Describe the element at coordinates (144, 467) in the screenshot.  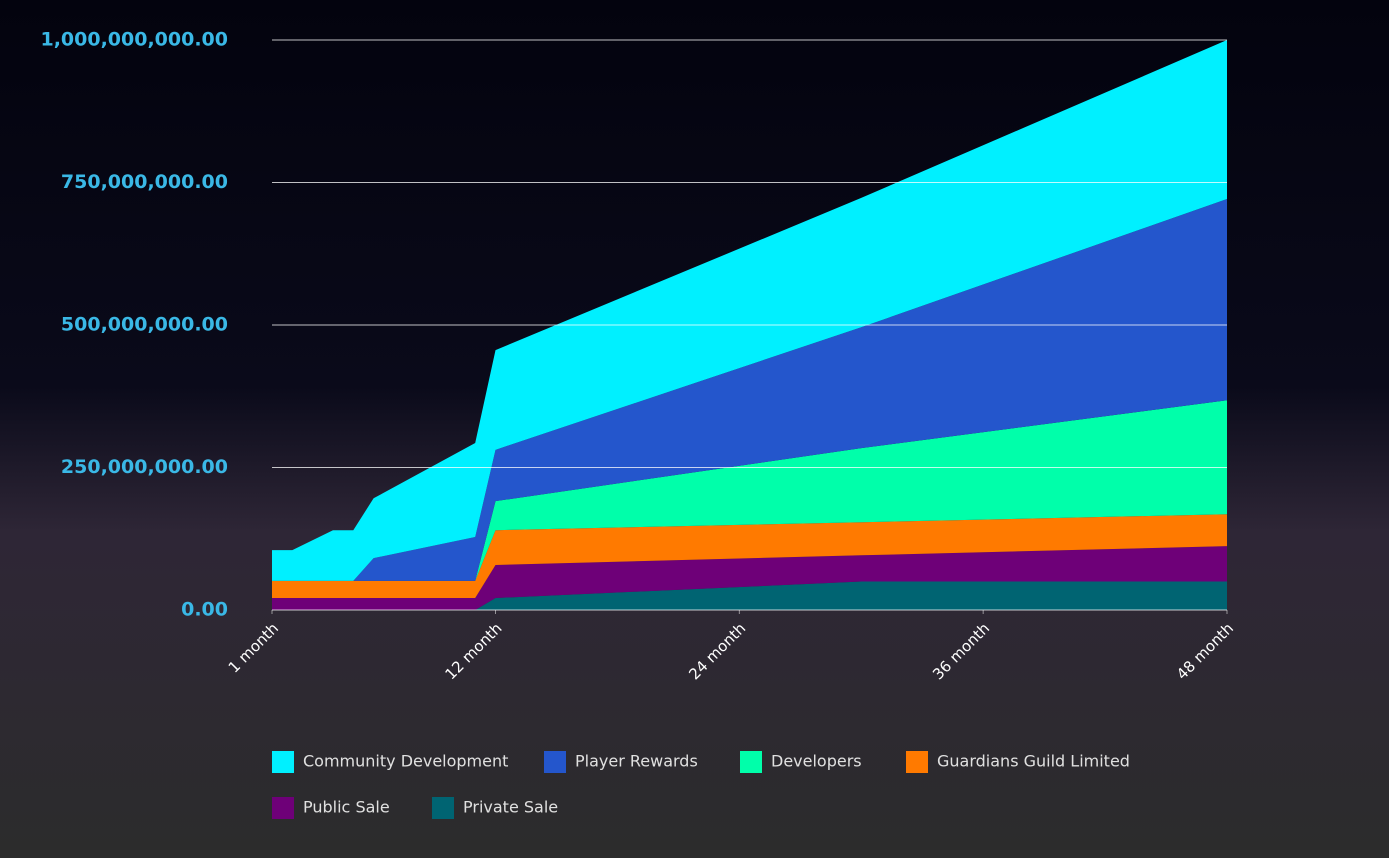
I see `y-tick-label: 250,000,000.00` at that location.